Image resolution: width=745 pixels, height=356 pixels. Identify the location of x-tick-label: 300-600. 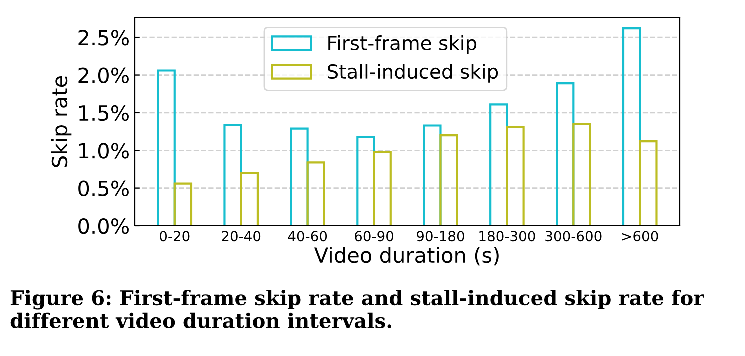
(574, 236).